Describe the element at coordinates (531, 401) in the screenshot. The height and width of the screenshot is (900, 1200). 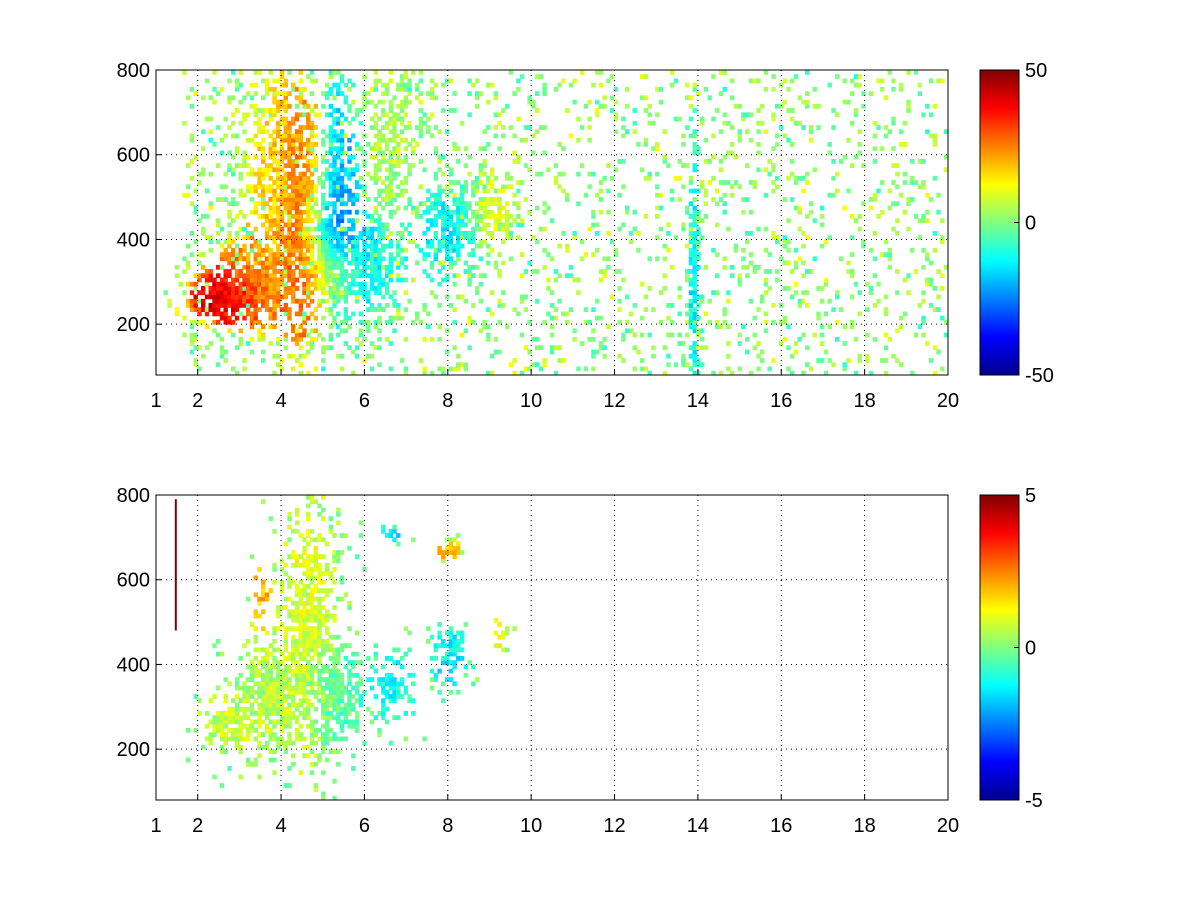
I see `x-tick-label: 10` at that location.